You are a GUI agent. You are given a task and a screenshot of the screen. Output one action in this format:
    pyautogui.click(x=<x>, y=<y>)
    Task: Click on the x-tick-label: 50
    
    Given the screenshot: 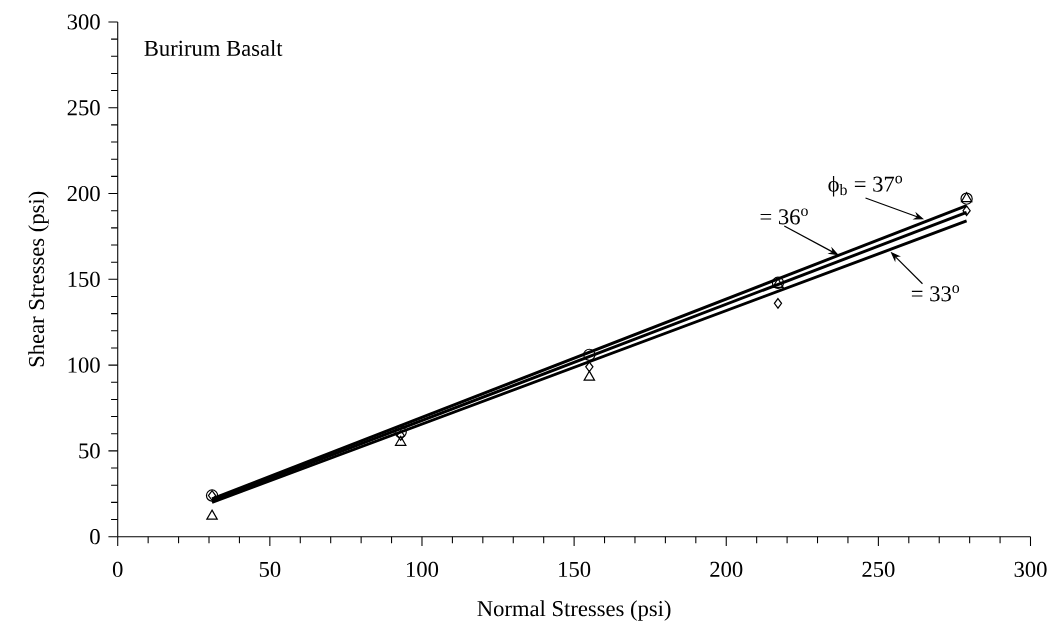 What is the action you would take?
    pyautogui.click(x=270, y=569)
    